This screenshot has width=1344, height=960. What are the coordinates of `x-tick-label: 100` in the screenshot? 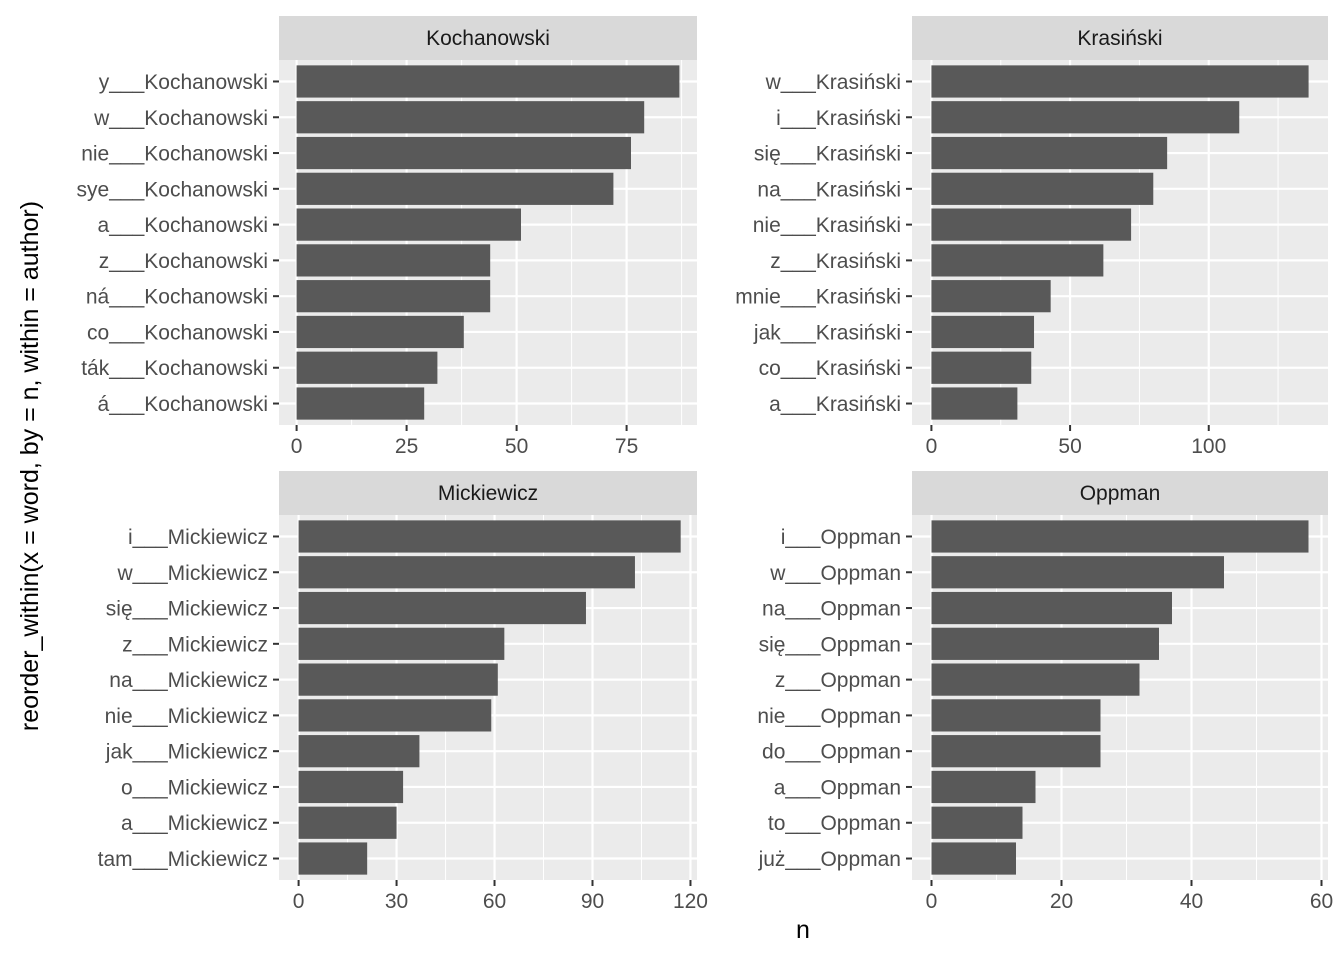 It's located at (1208, 446).